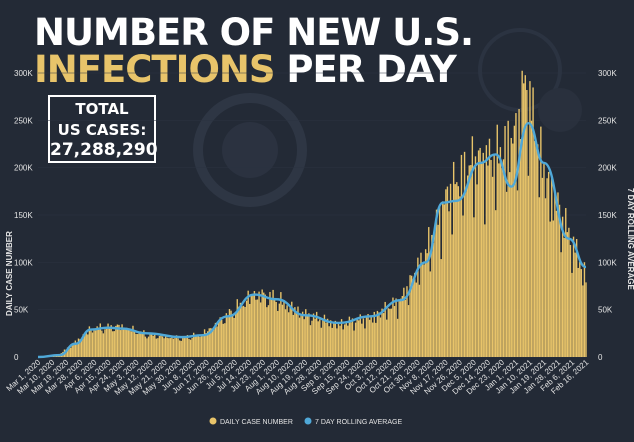 The height and width of the screenshot is (442, 634). Describe the element at coordinates (630, 239) in the screenshot. I see `y-axis-title-right: 7 DAY ROLLING AVERAGE` at that location.